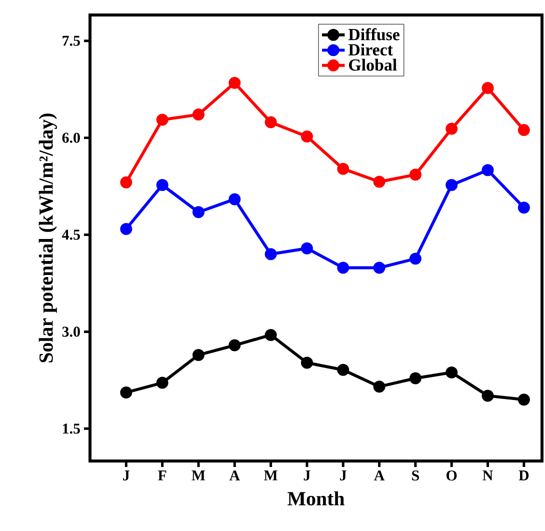 Image resolution: width=545 pixels, height=531 pixels. Describe the element at coordinates (451, 475) in the screenshot. I see `x-tick-label: O` at that location.